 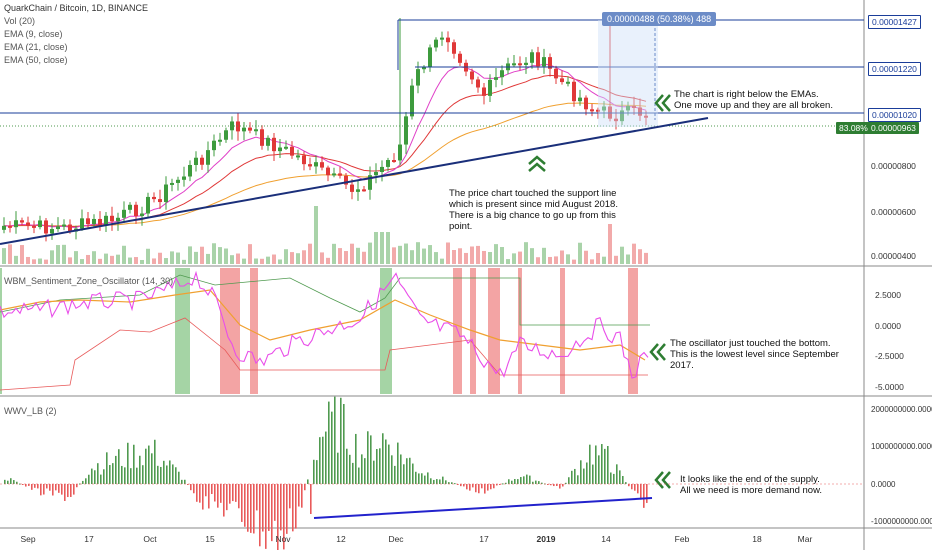 What do you see at coordinates (889, 356) in the screenshot?
I see `osc-tick: -2.5000` at bounding box center [889, 356].